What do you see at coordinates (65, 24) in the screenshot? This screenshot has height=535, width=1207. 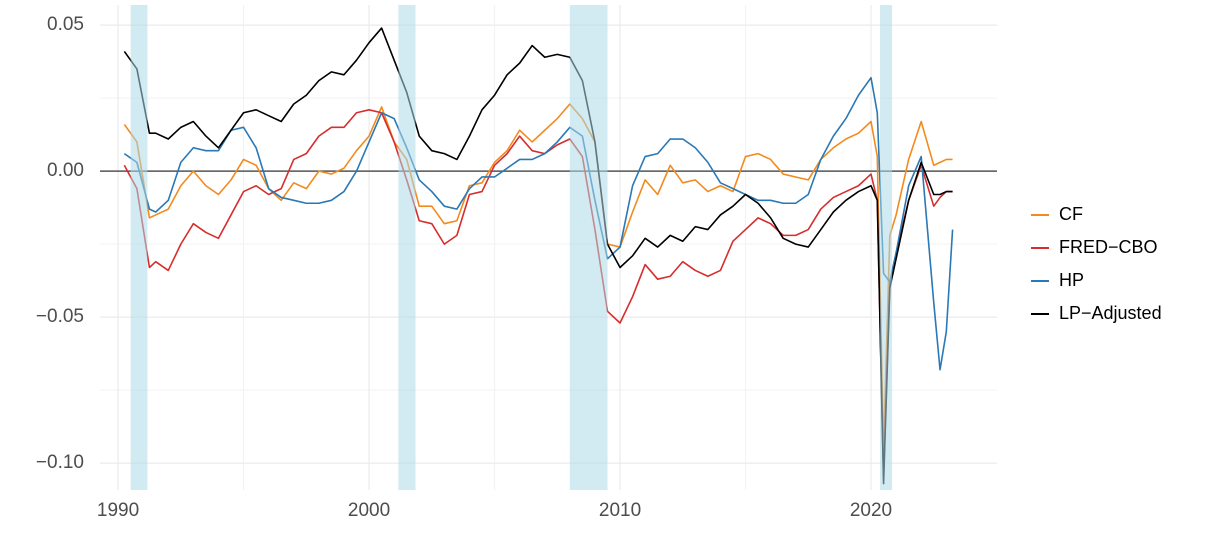 I see `y-tick-label: 0.05` at bounding box center [65, 24].